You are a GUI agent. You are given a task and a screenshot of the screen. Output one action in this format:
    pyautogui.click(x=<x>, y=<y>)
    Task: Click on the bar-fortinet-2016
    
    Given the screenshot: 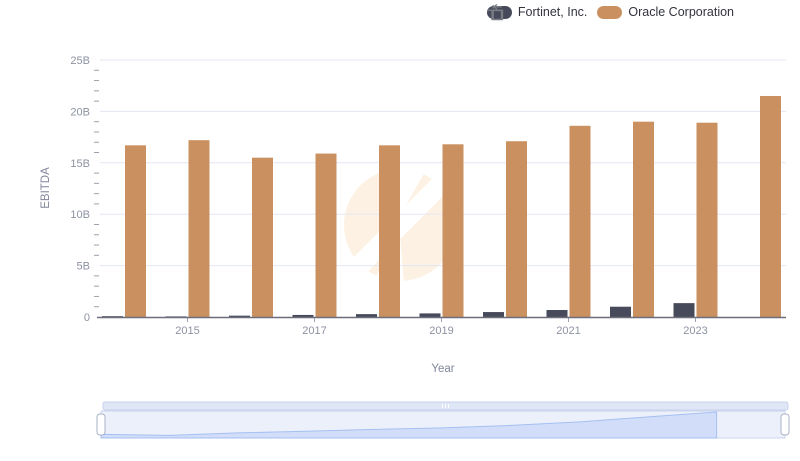 What is the action you would take?
    pyautogui.click(x=239, y=316)
    